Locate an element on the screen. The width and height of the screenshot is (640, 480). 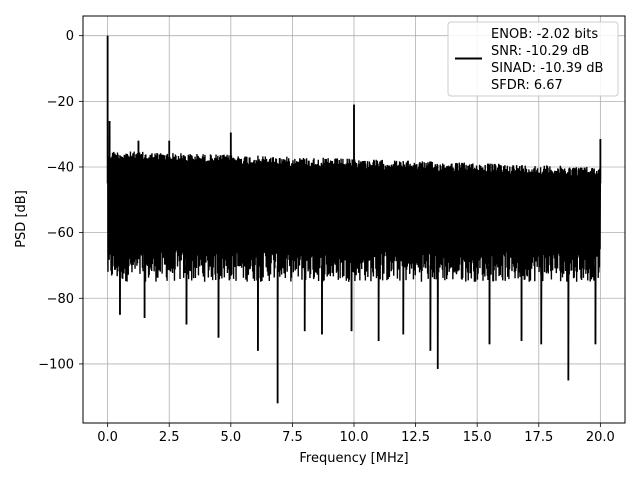
y-tick-label: −60 is located at coordinates (60, 233).